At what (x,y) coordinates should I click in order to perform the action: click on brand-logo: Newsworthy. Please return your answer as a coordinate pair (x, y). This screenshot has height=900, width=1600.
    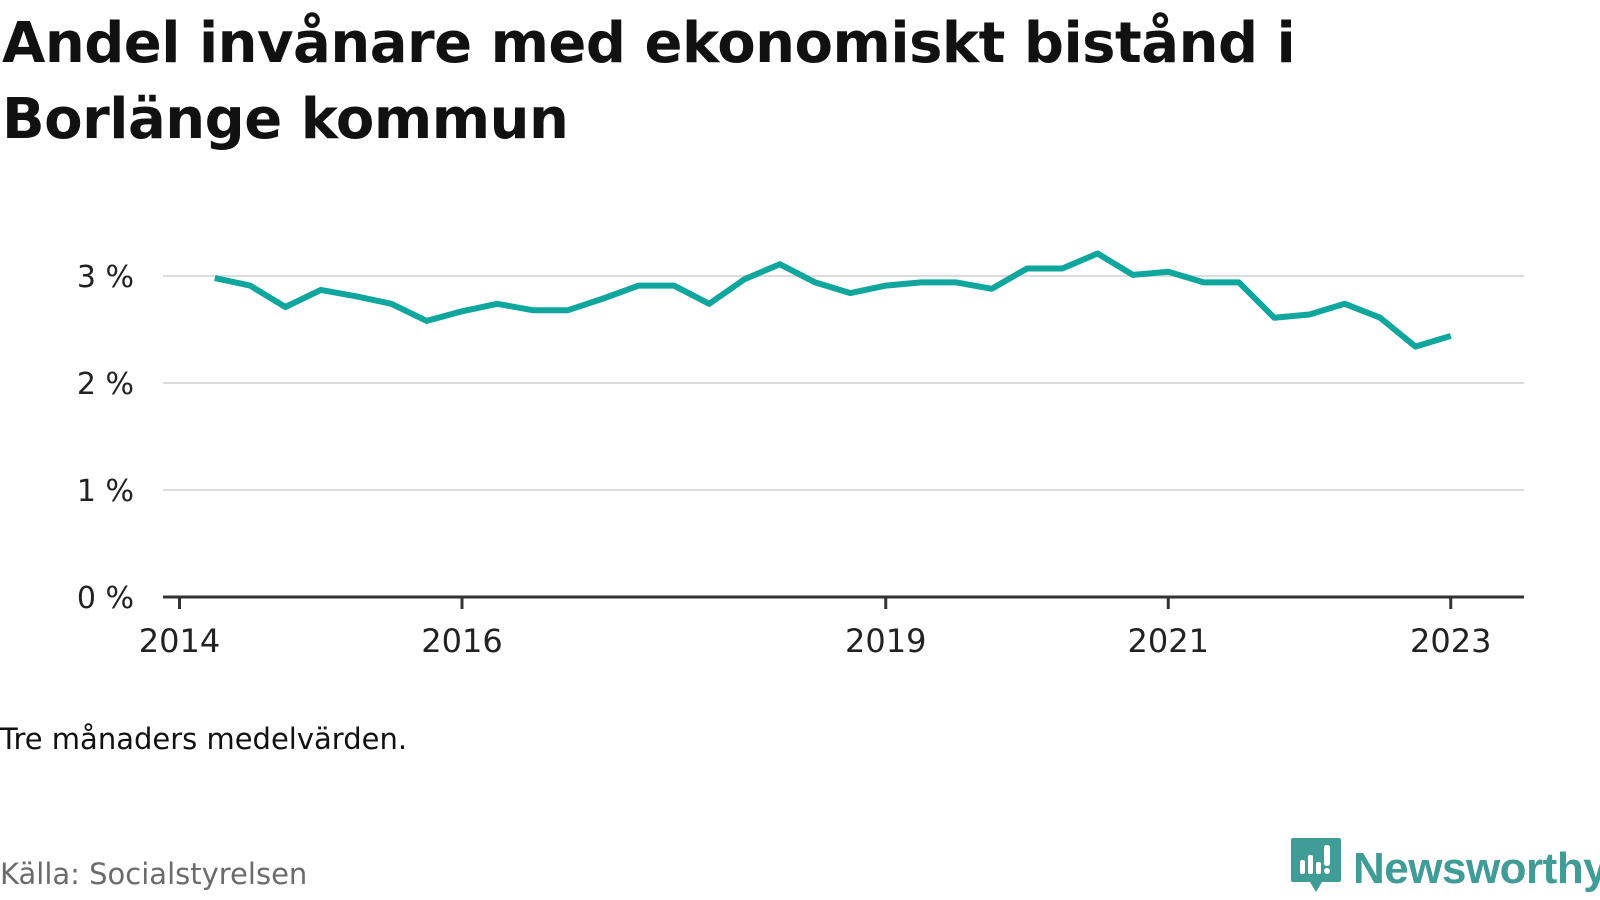
    Looking at the image, I should click on (1445, 869).